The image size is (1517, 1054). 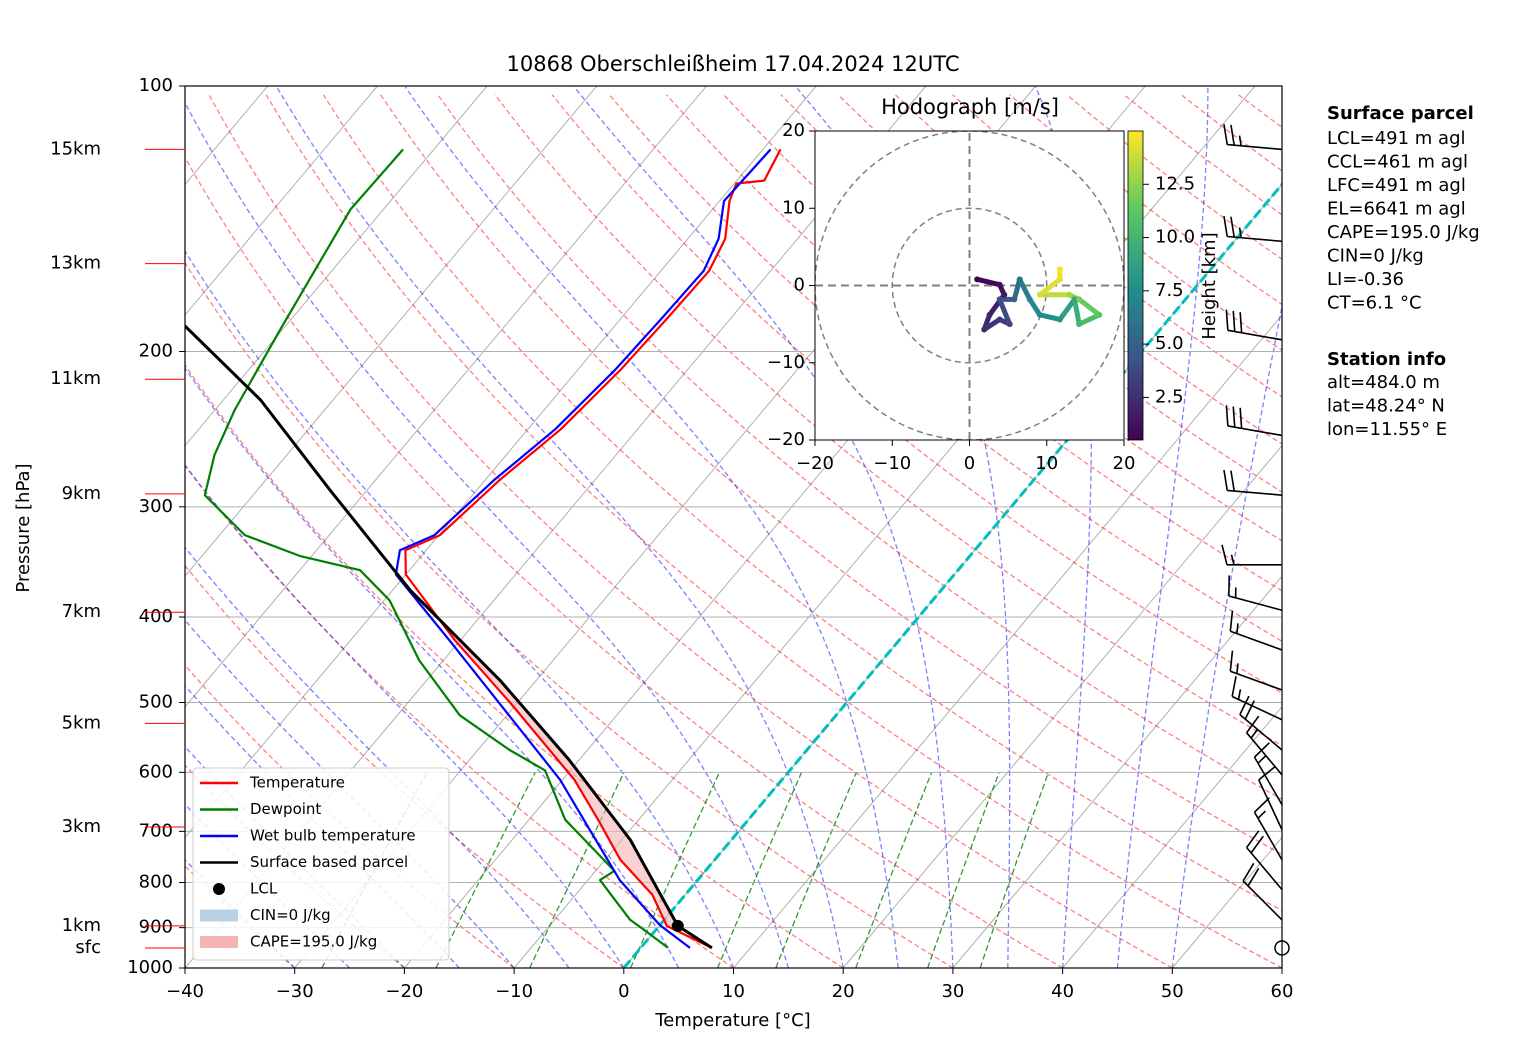 What do you see at coordinates (1169, 396) in the screenshot?
I see `colorbar-tick-label: 2.5` at bounding box center [1169, 396].